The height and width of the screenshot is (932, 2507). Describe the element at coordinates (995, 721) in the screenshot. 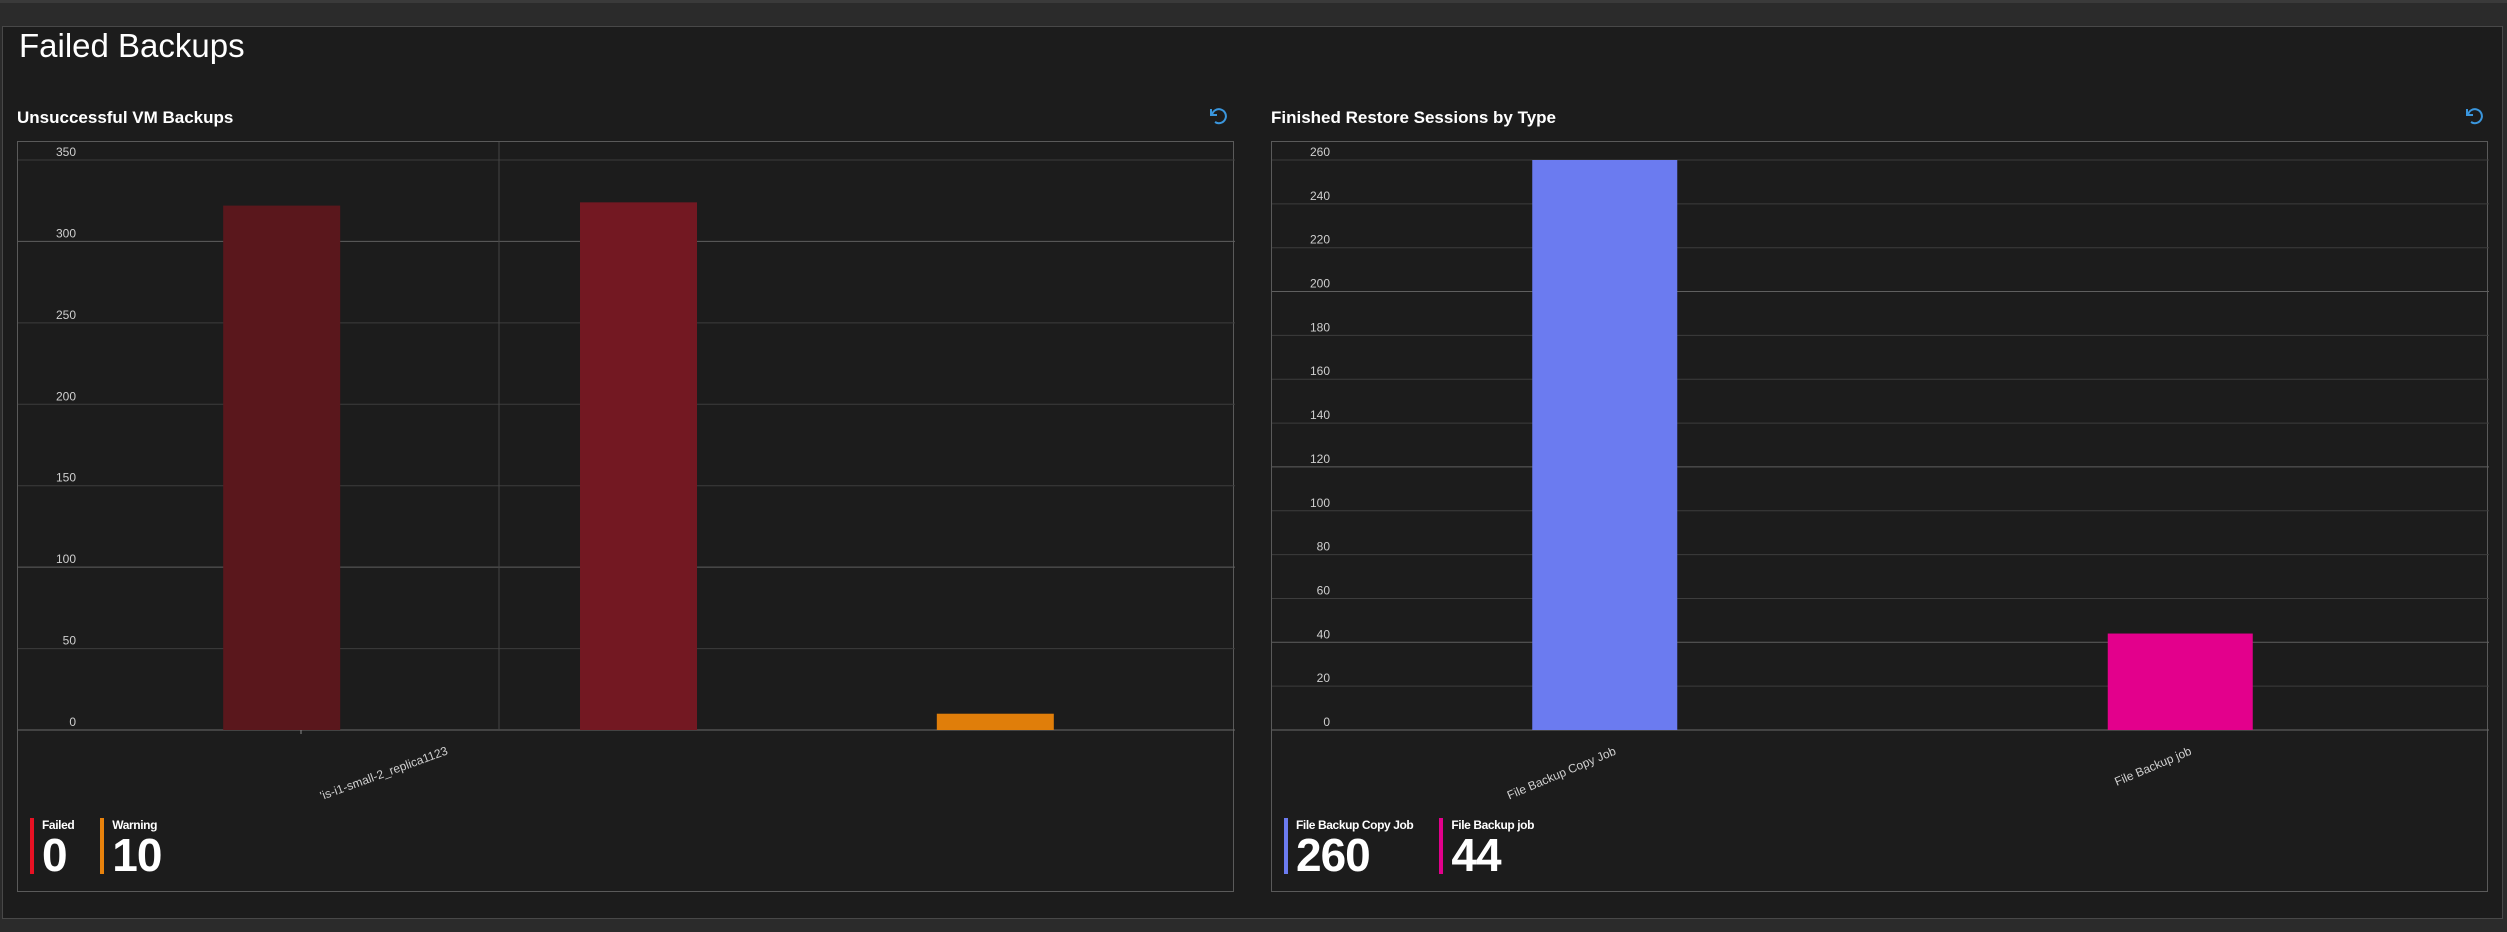

I see `bar: 10` at that location.